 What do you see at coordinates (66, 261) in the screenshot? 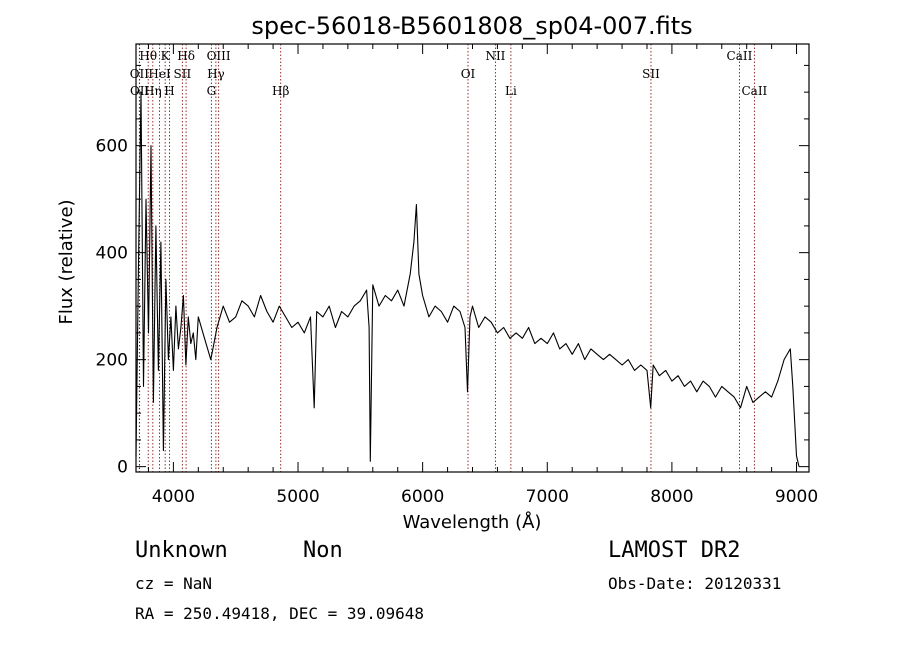
I see `y-axis-label: Flux (relative)` at bounding box center [66, 261].